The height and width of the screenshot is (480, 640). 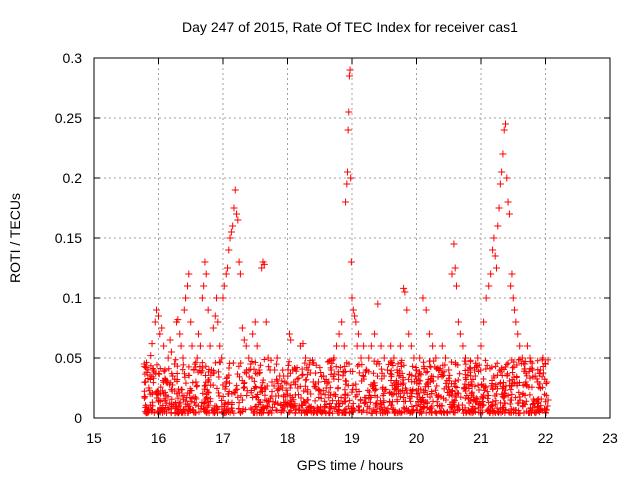 I want to click on x-tick-label: 19, so click(x=352, y=438).